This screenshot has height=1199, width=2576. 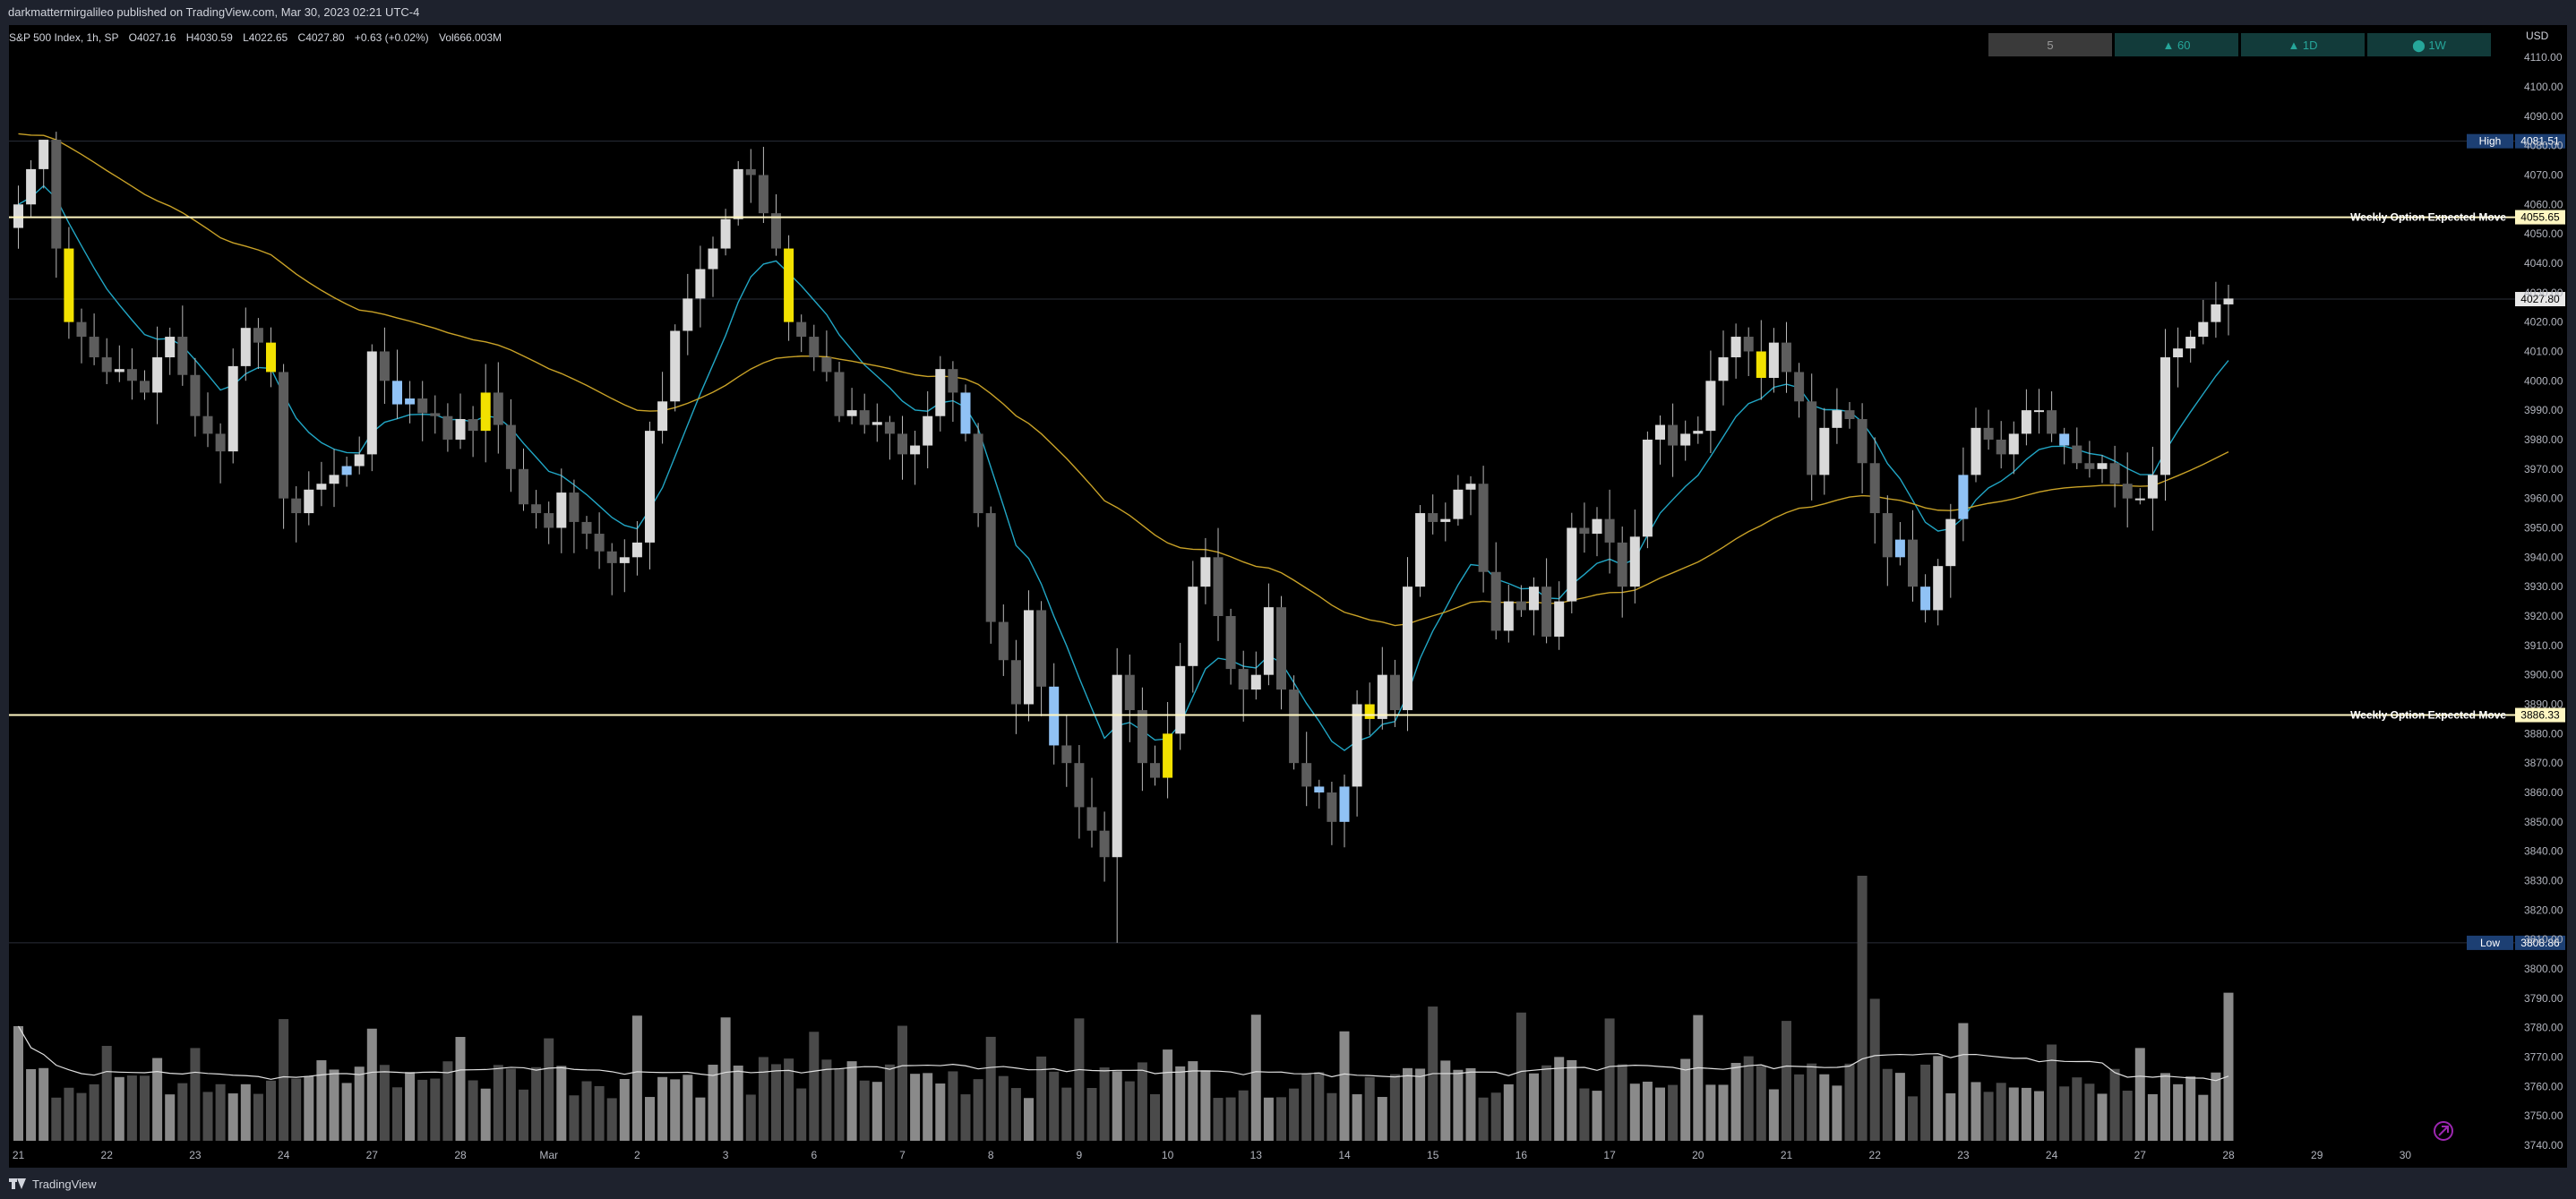 I want to click on level-low: Low 3808.86, so click(x=2516, y=943).